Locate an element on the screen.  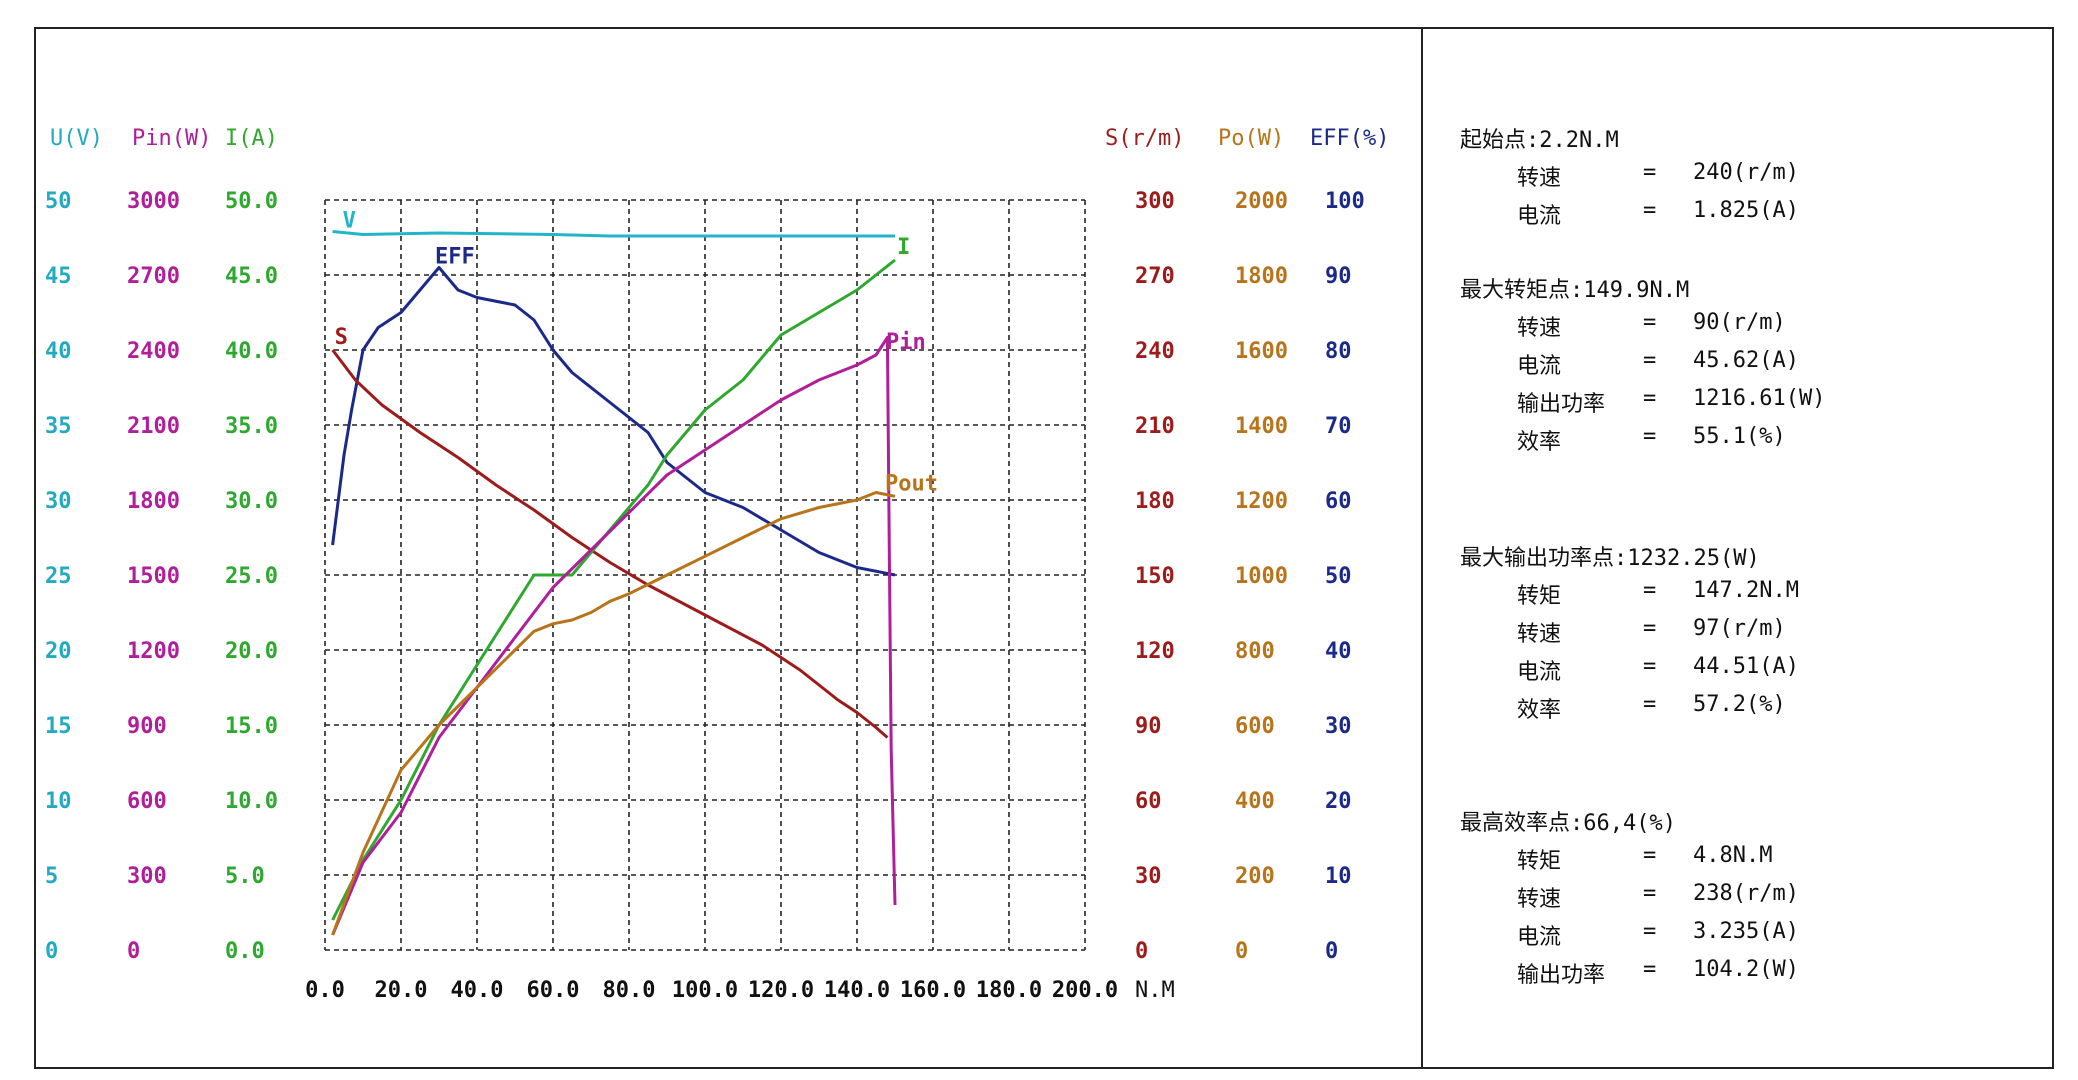
left-axis-tick-label: 900 is located at coordinates (147, 726).